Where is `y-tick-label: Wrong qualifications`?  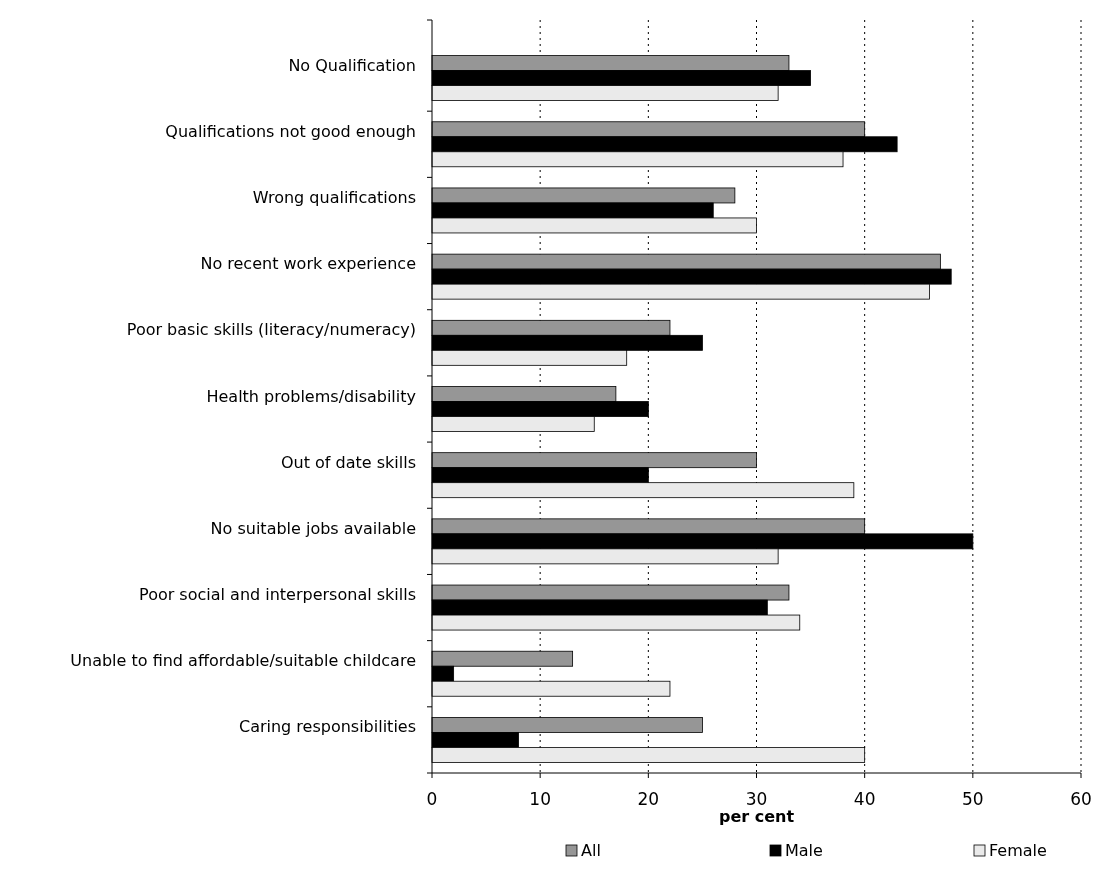 y-tick-label: Wrong qualifications is located at coordinates (334, 197).